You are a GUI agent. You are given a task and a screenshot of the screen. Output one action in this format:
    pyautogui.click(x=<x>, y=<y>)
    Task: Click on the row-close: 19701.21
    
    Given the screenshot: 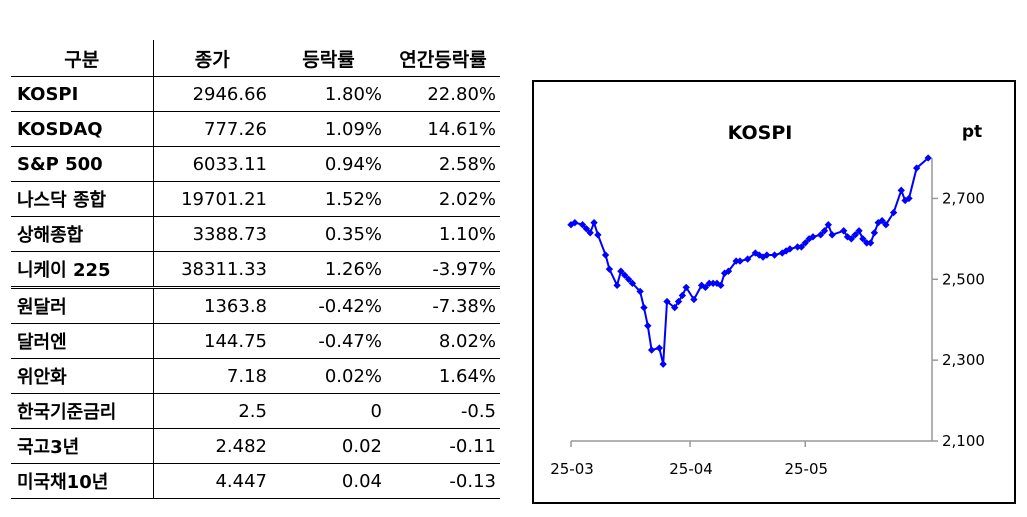 What is the action you would take?
    pyautogui.click(x=212, y=199)
    